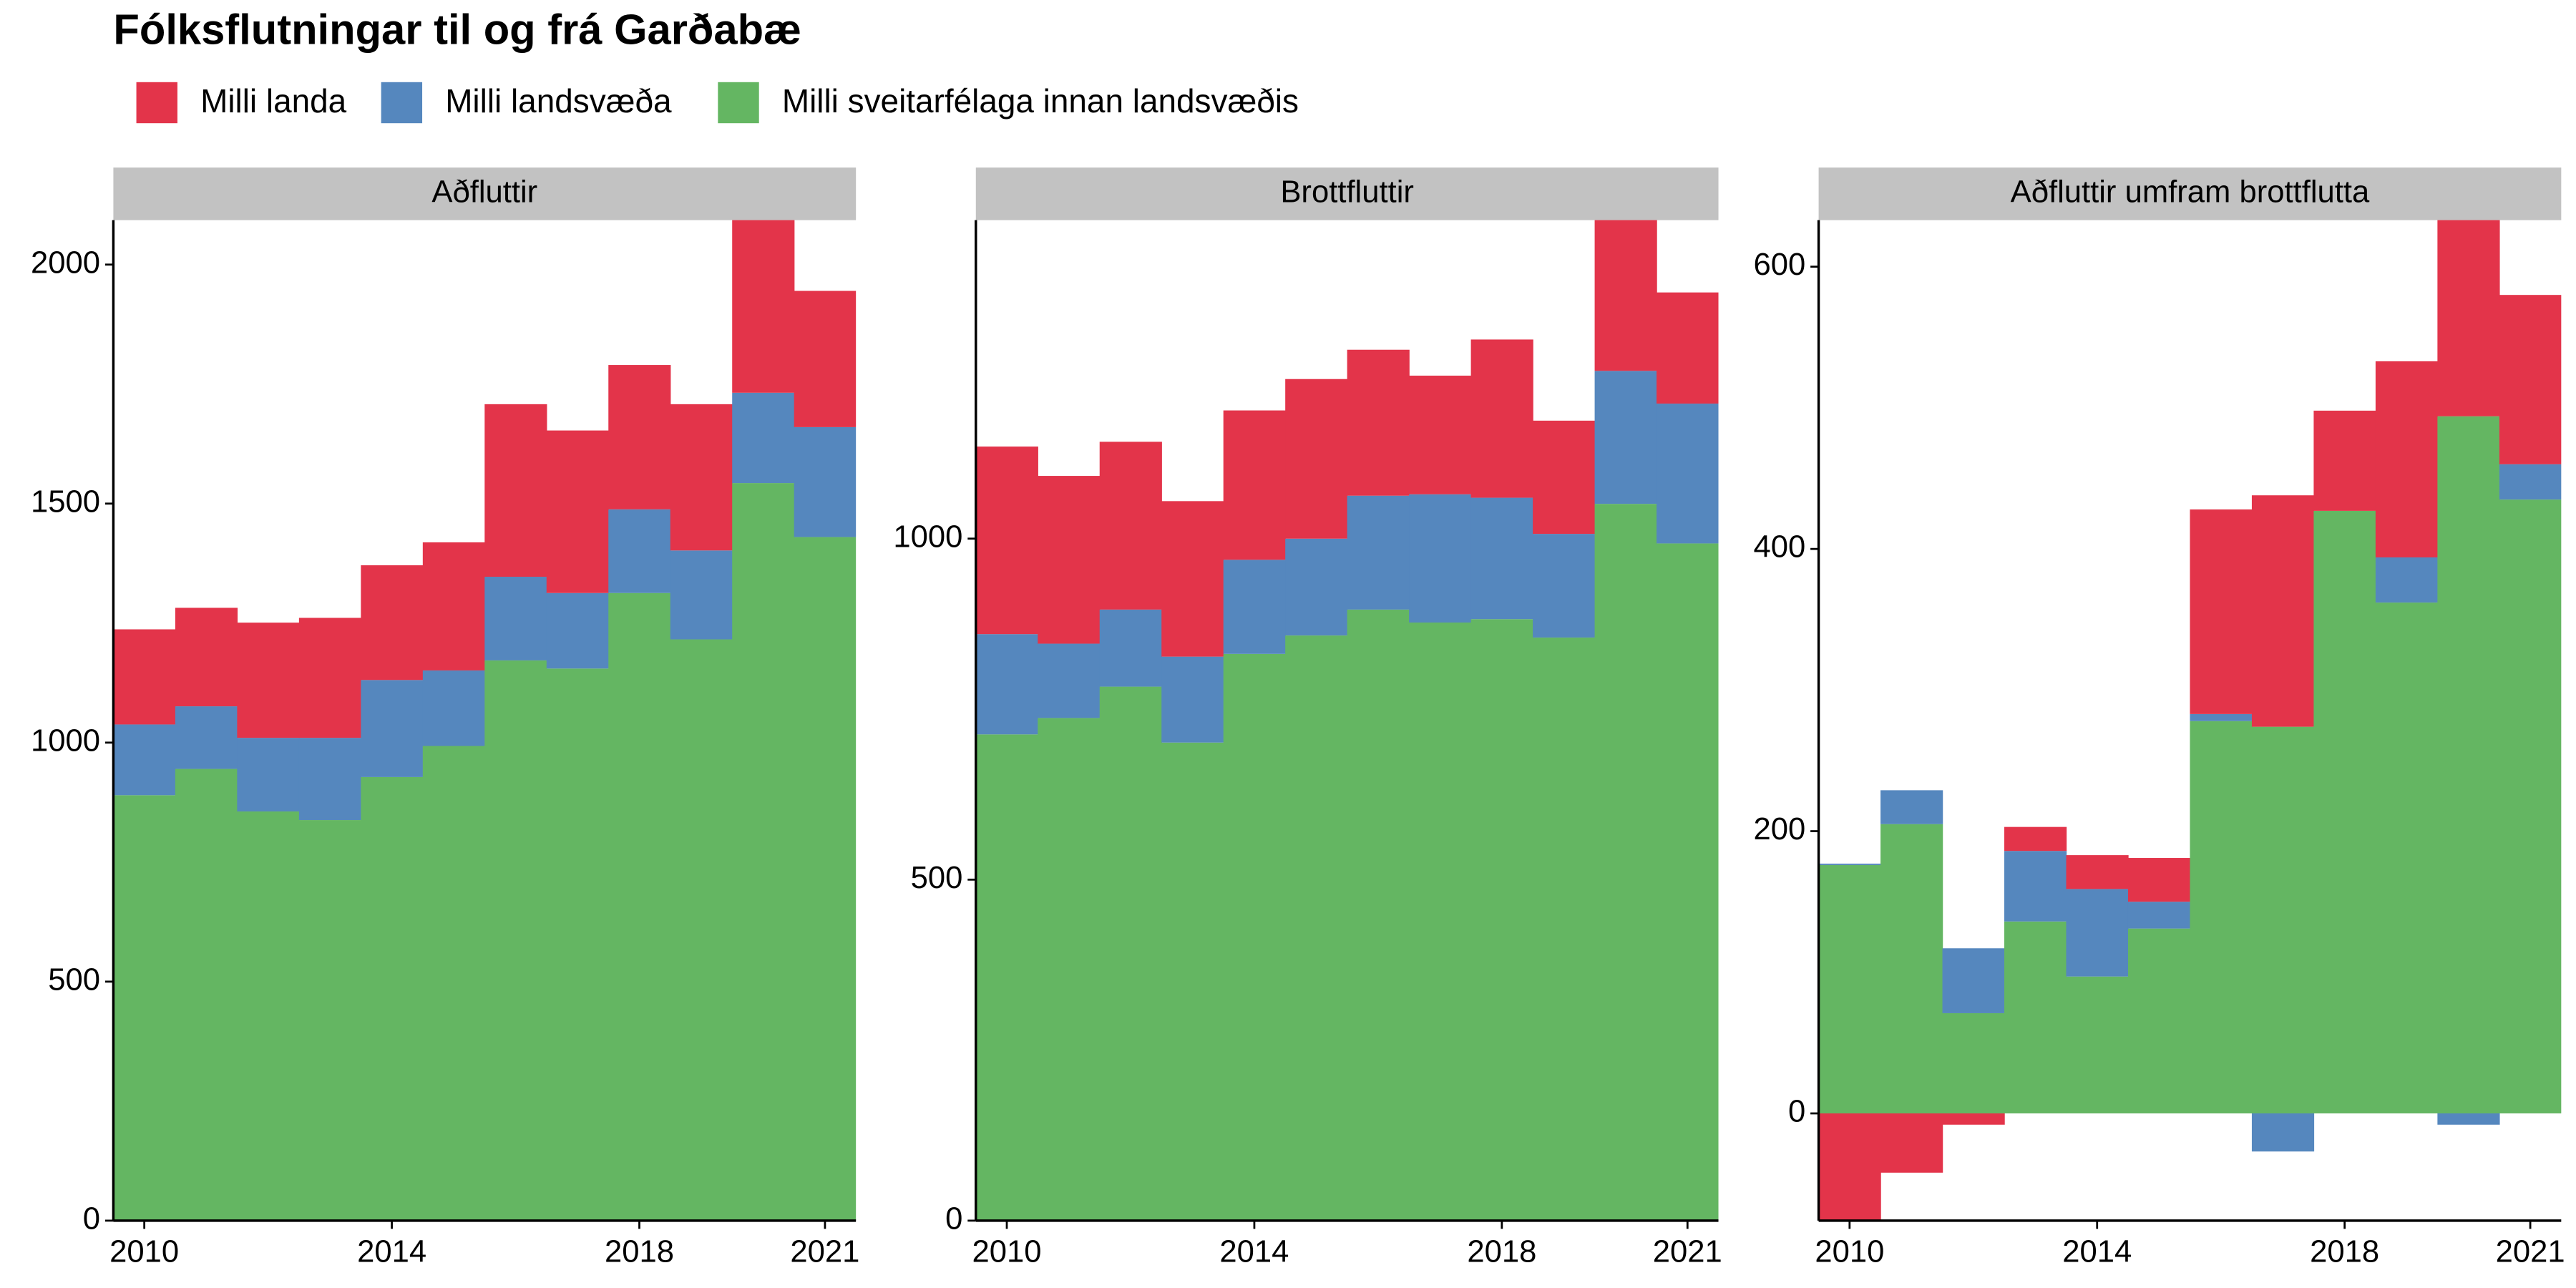 This screenshot has width=2576, height=1288. I want to click on strip-title: Aðfluttir, so click(484, 192).